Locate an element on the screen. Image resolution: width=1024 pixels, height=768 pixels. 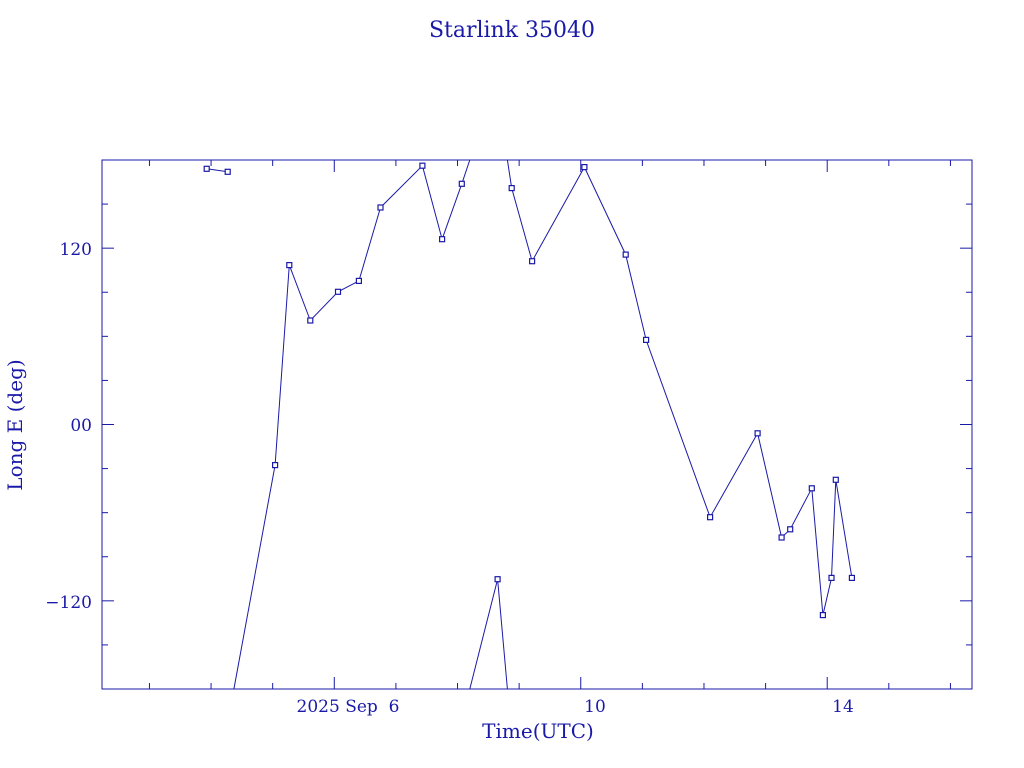
chart-title: Starlink 35040 is located at coordinates (512, 30).